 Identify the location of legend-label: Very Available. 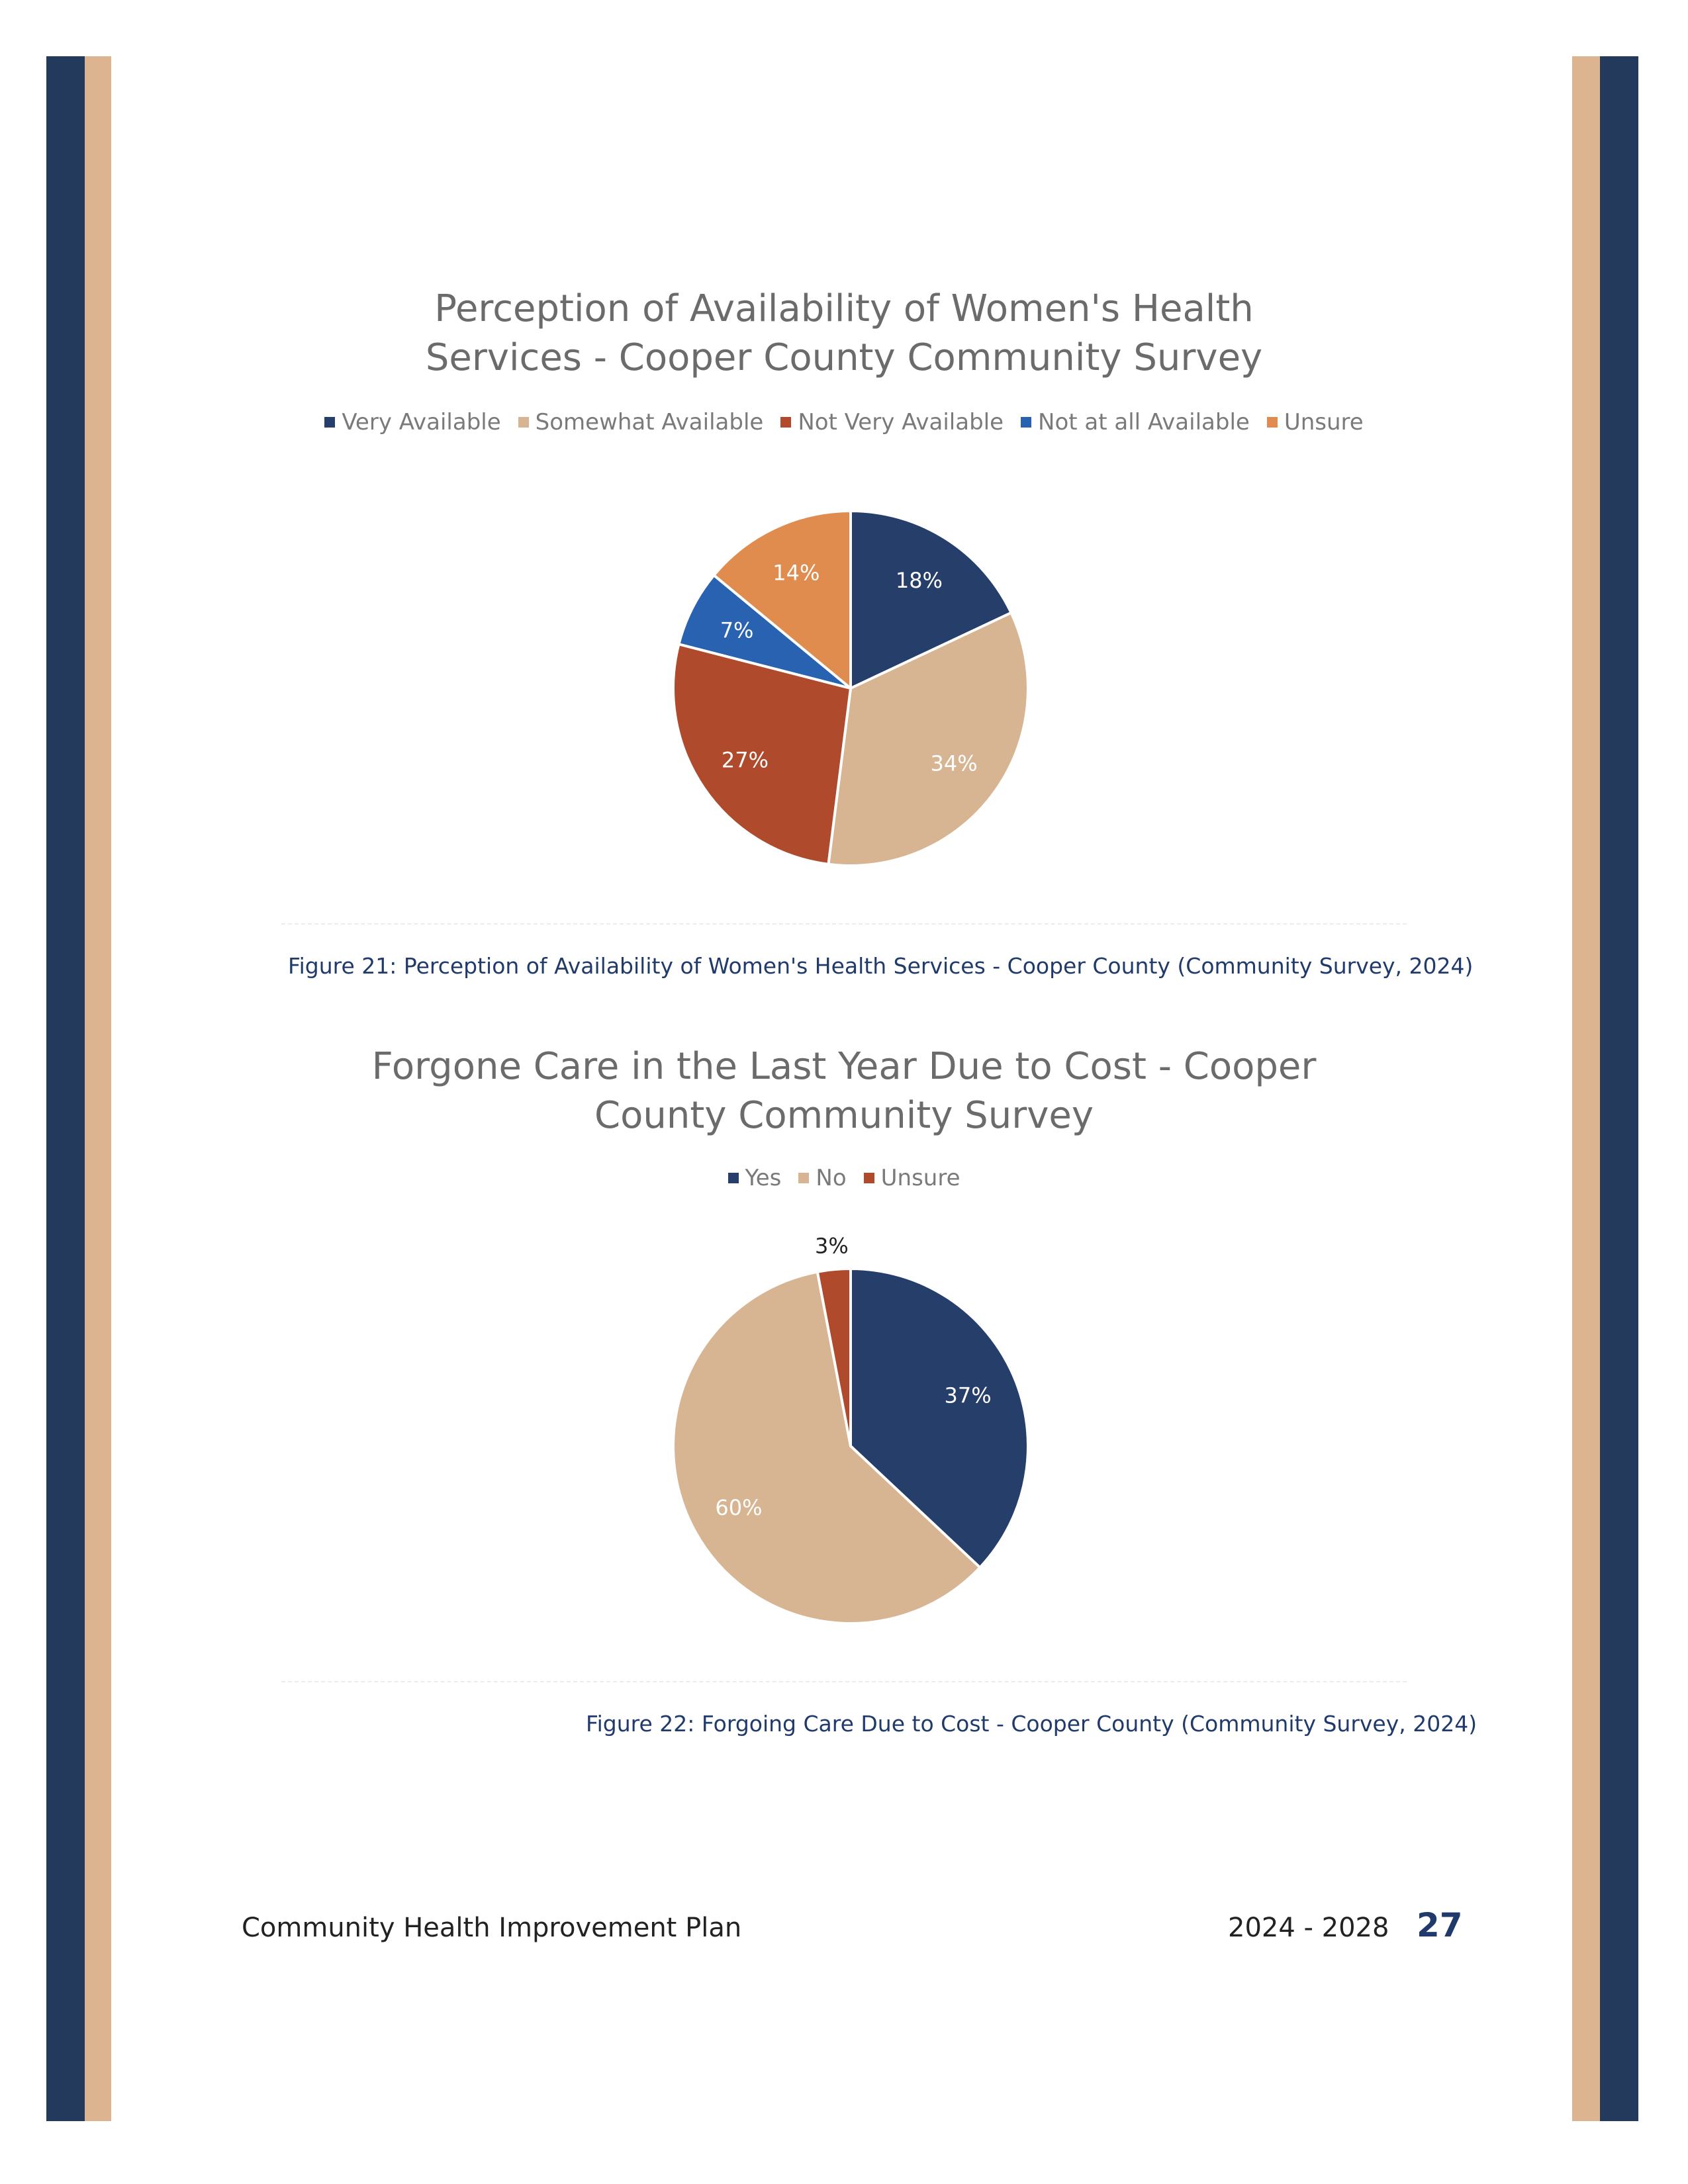
(421, 422).